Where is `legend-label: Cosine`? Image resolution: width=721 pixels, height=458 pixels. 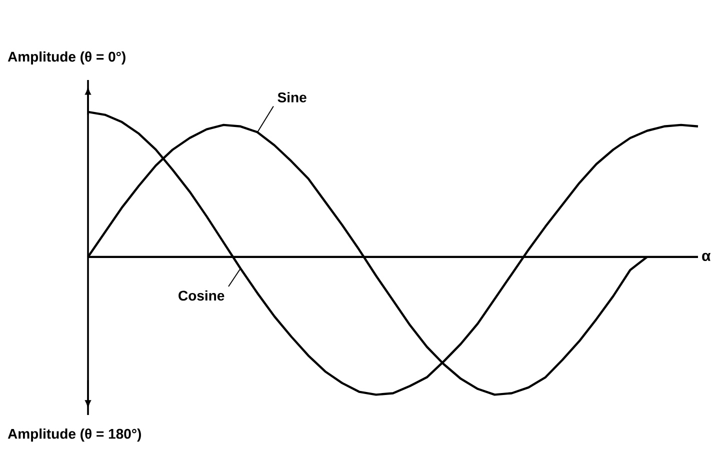 legend-label: Cosine is located at coordinates (201, 295).